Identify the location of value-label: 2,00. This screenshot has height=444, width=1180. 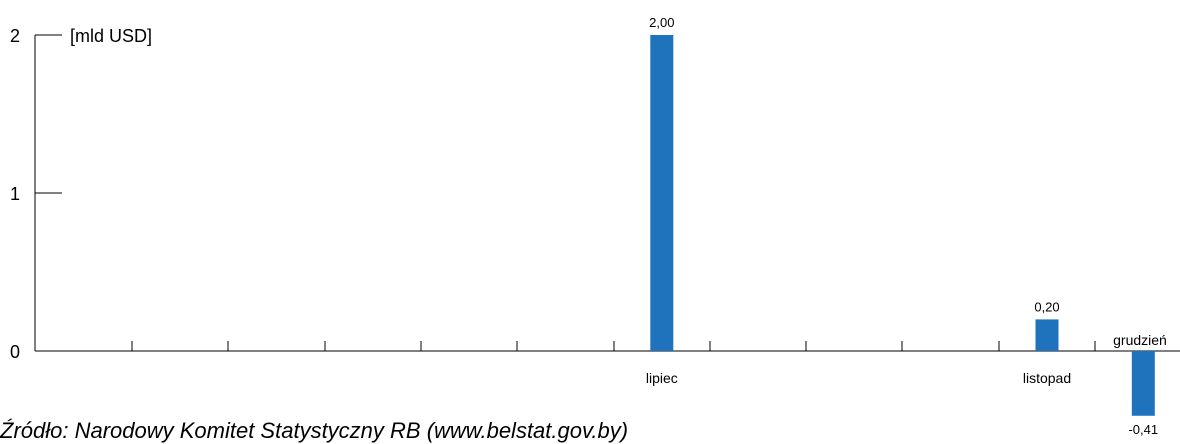
(661, 22).